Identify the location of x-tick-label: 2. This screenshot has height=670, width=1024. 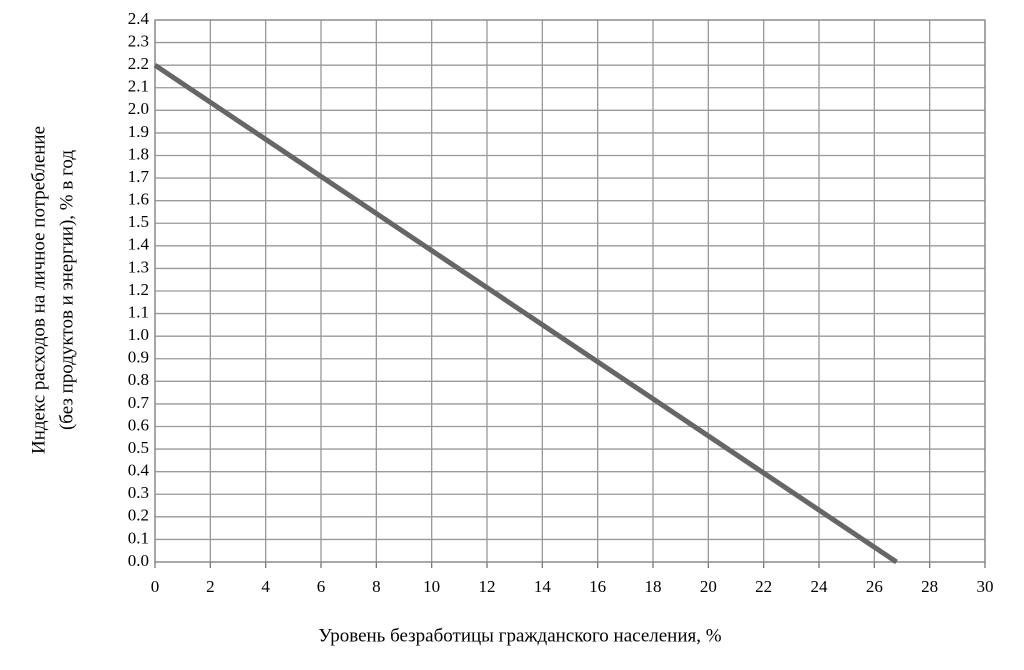
(210, 586).